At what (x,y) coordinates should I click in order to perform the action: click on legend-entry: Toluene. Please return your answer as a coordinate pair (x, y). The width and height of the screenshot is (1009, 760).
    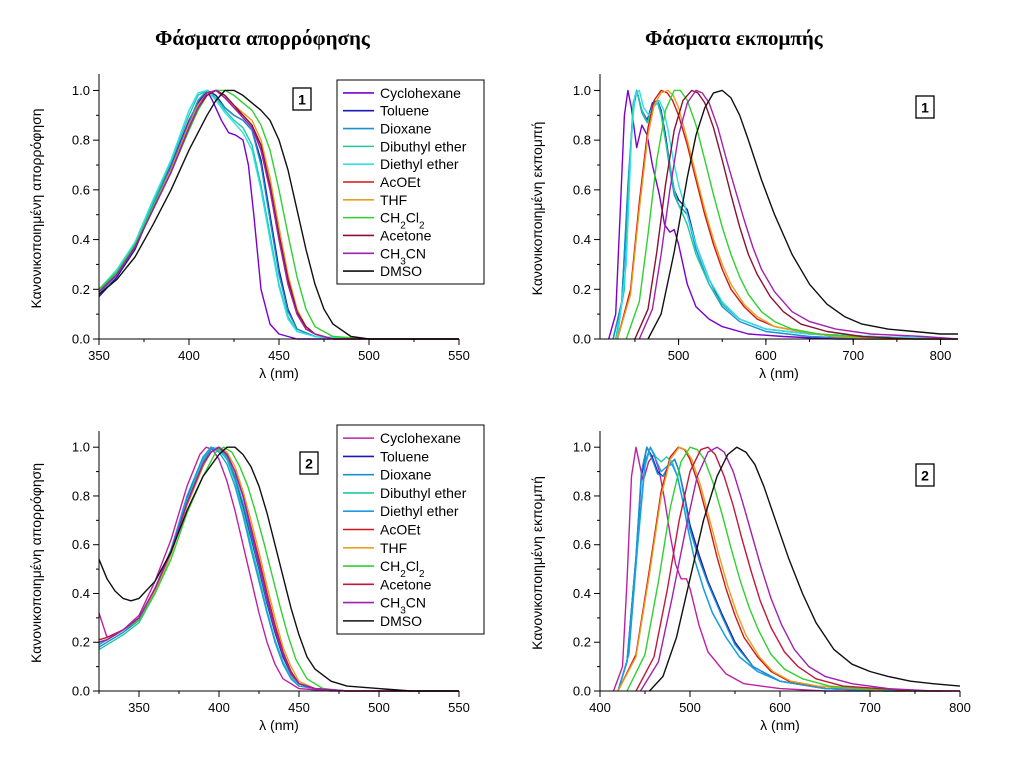
    Looking at the image, I should click on (404, 111).